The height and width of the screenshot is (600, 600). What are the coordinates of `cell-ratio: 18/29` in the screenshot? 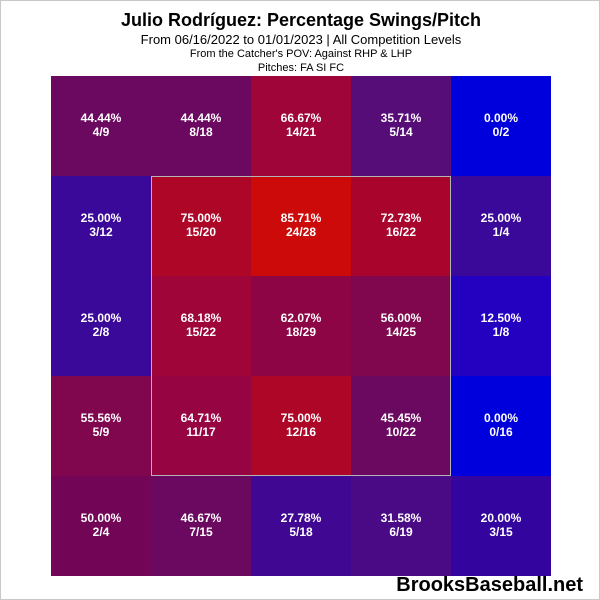 It's located at (301, 332).